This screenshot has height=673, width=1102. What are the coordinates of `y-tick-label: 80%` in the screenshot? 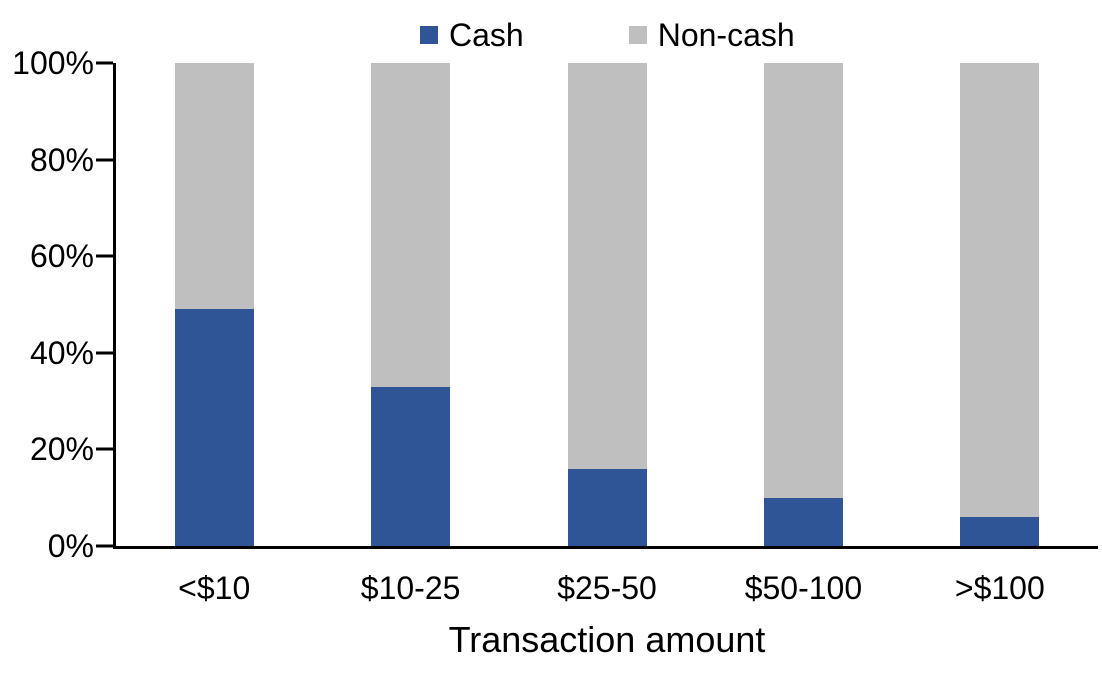 It's located at (61, 159).